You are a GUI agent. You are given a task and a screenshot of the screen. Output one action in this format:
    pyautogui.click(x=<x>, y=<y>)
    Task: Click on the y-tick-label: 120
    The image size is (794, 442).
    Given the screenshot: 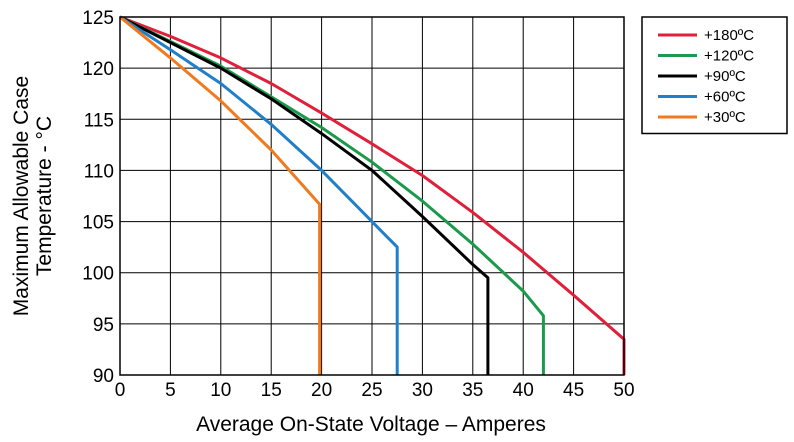 What is the action you would take?
    pyautogui.click(x=98, y=69)
    